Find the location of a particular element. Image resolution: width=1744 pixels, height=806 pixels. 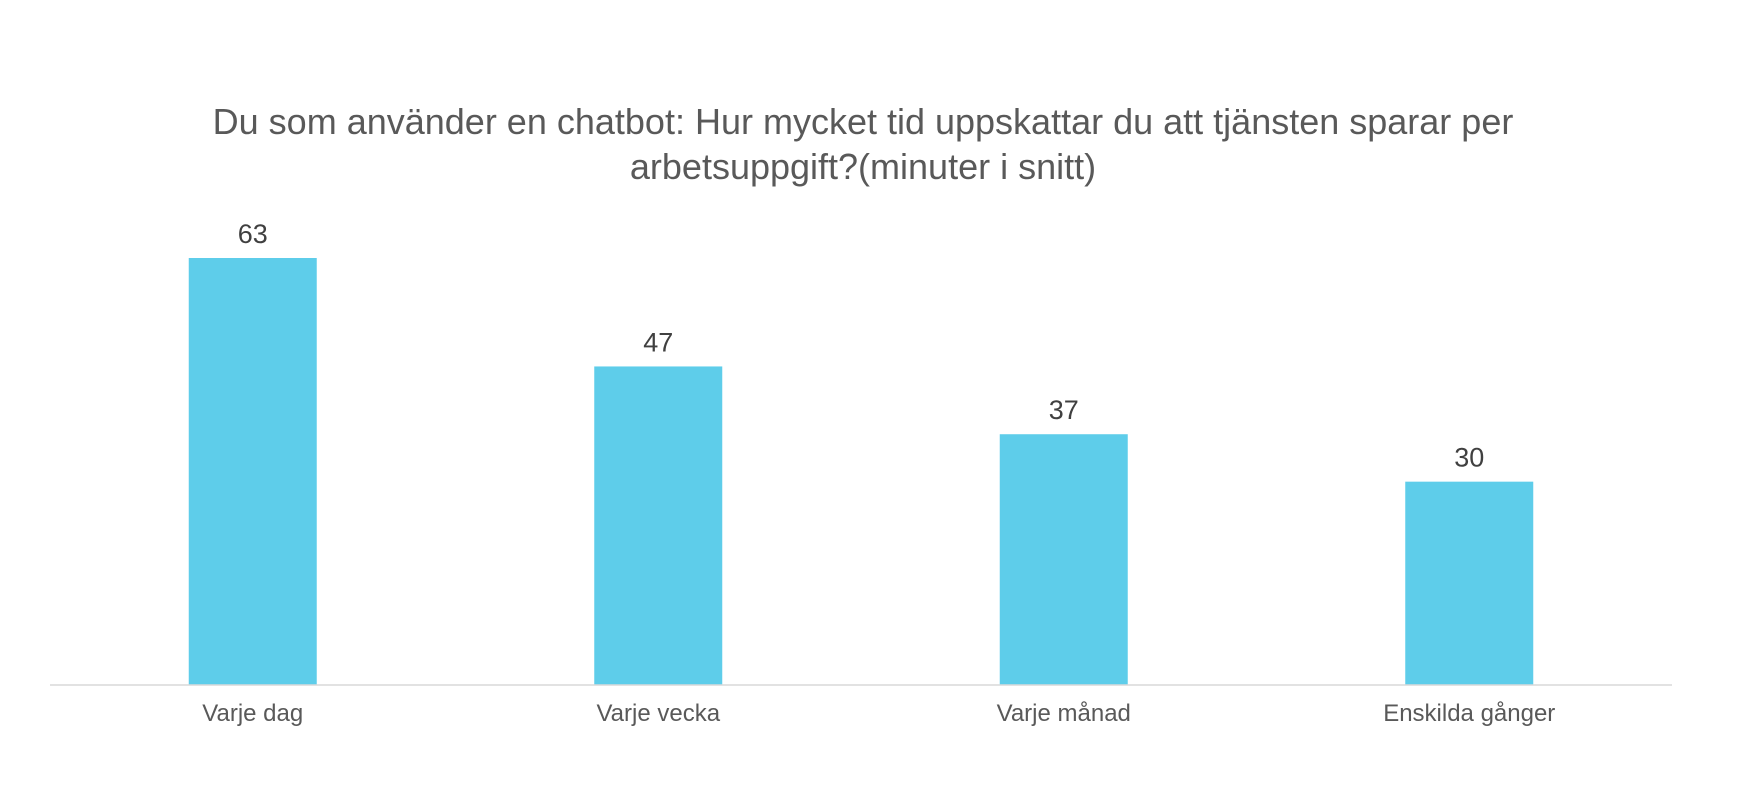

data-label-2: 37 is located at coordinates (1064, 410).